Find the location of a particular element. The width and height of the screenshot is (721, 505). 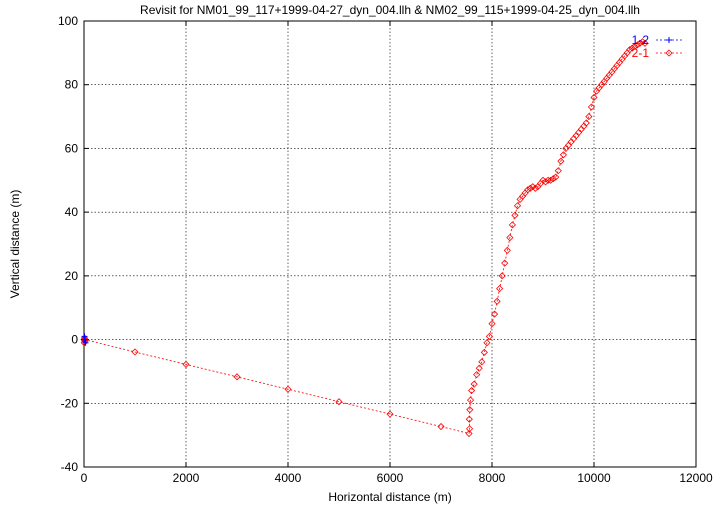

x-tick-label: 0 is located at coordinates (84, 478).